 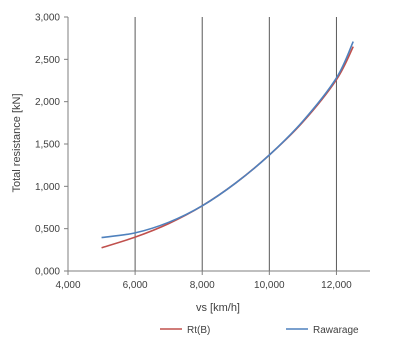 I want to click on legend-label-series-2: Rawarage, so click(x=336, y=330).